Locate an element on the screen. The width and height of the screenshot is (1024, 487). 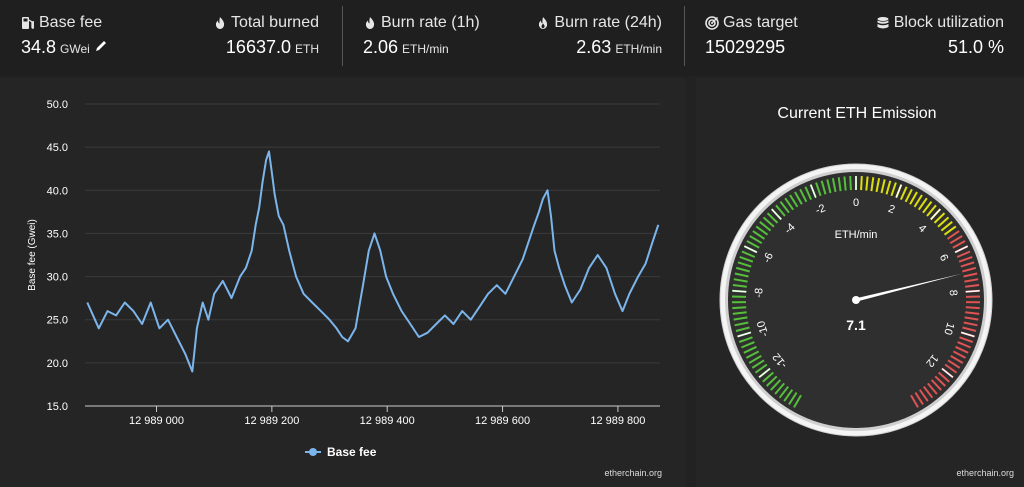
legend-symbol-marker is located at coordinates (313, 452).